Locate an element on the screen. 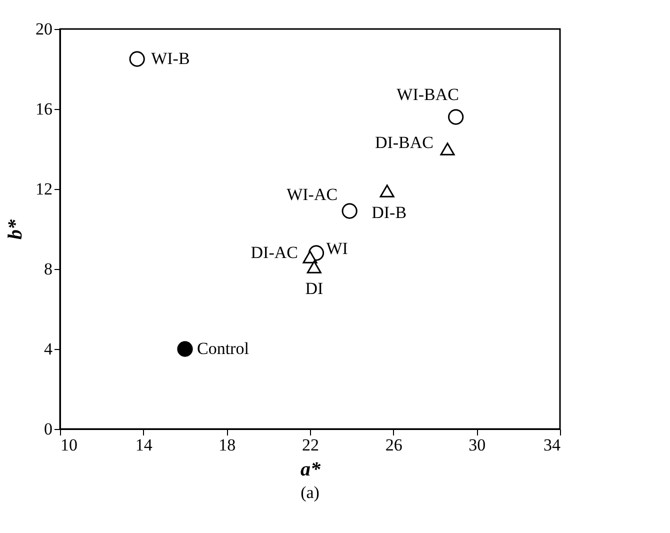 The width and height of the screenshot is (670, 533). x-tick-label: 10 is located at coordinates (69, 445).